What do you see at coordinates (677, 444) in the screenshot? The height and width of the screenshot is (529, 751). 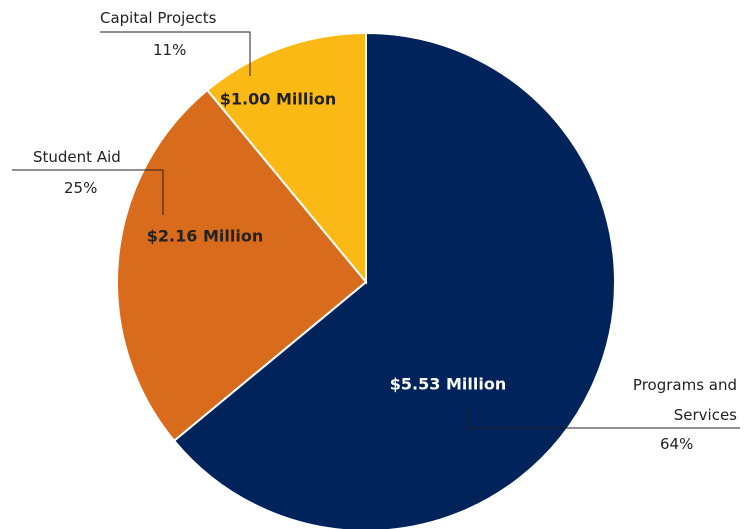 I see `percent-label: 64%` at bounding box center [677, 444].